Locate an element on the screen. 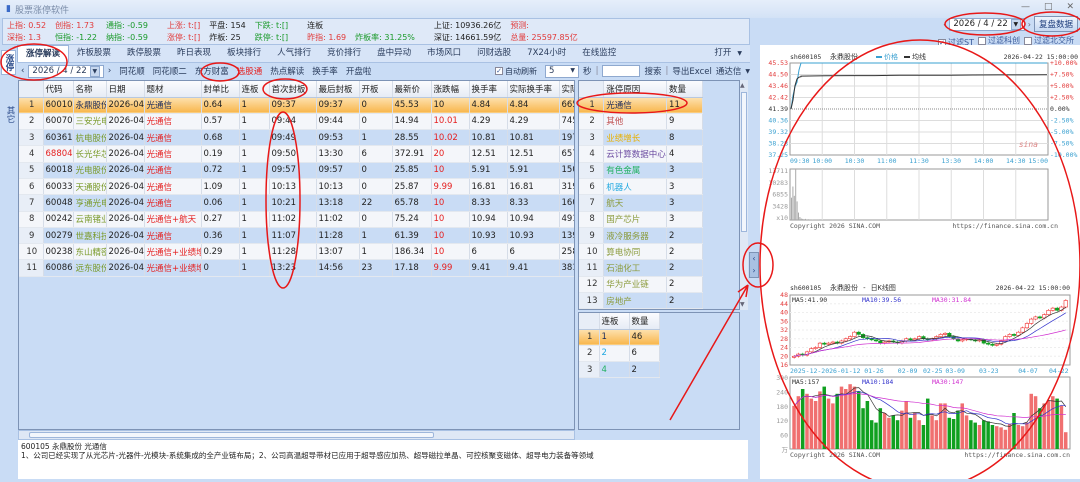 The width and height of the screenshot is (1080, 482). column-header: 开板 is located at coordinates (375, 89).